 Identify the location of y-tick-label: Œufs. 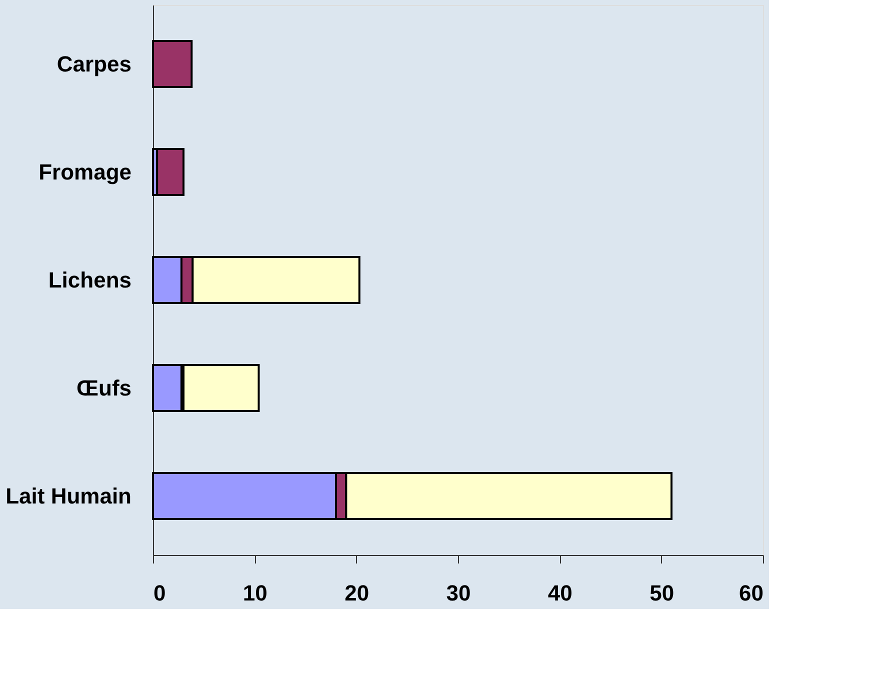
(104, 388).